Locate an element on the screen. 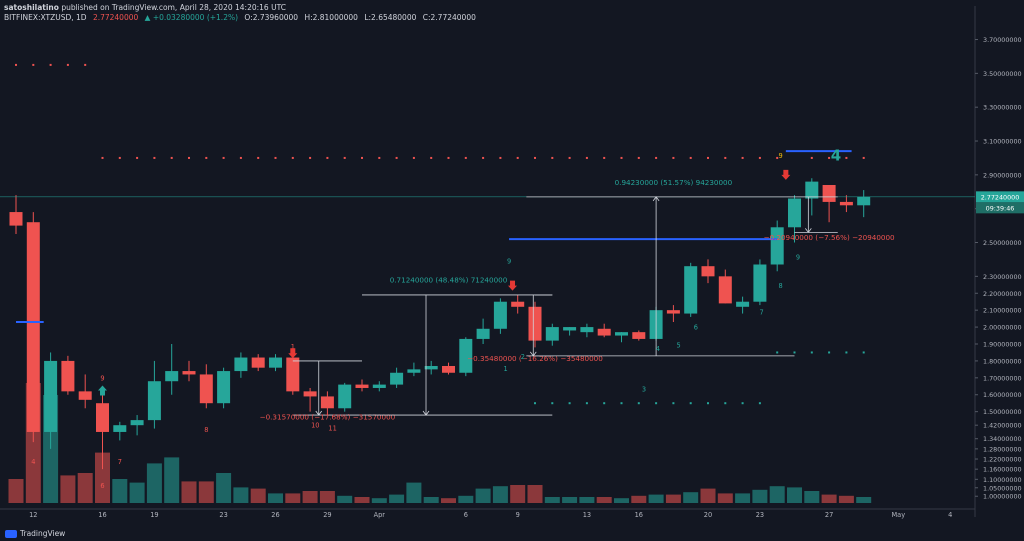 This screenshot has width=1024, height=541. y-tick-label: 1.60000000 is located at coordinates (1002, 395).